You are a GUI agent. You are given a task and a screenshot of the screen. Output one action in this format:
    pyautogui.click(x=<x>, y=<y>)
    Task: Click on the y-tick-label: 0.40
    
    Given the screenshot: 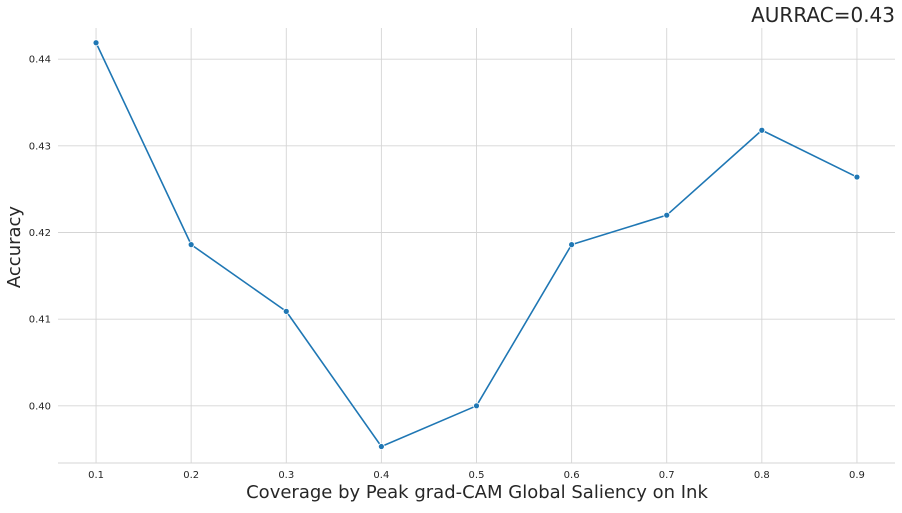 What is the action you would take?
    pyautogui.click(x=40, y=406)
    